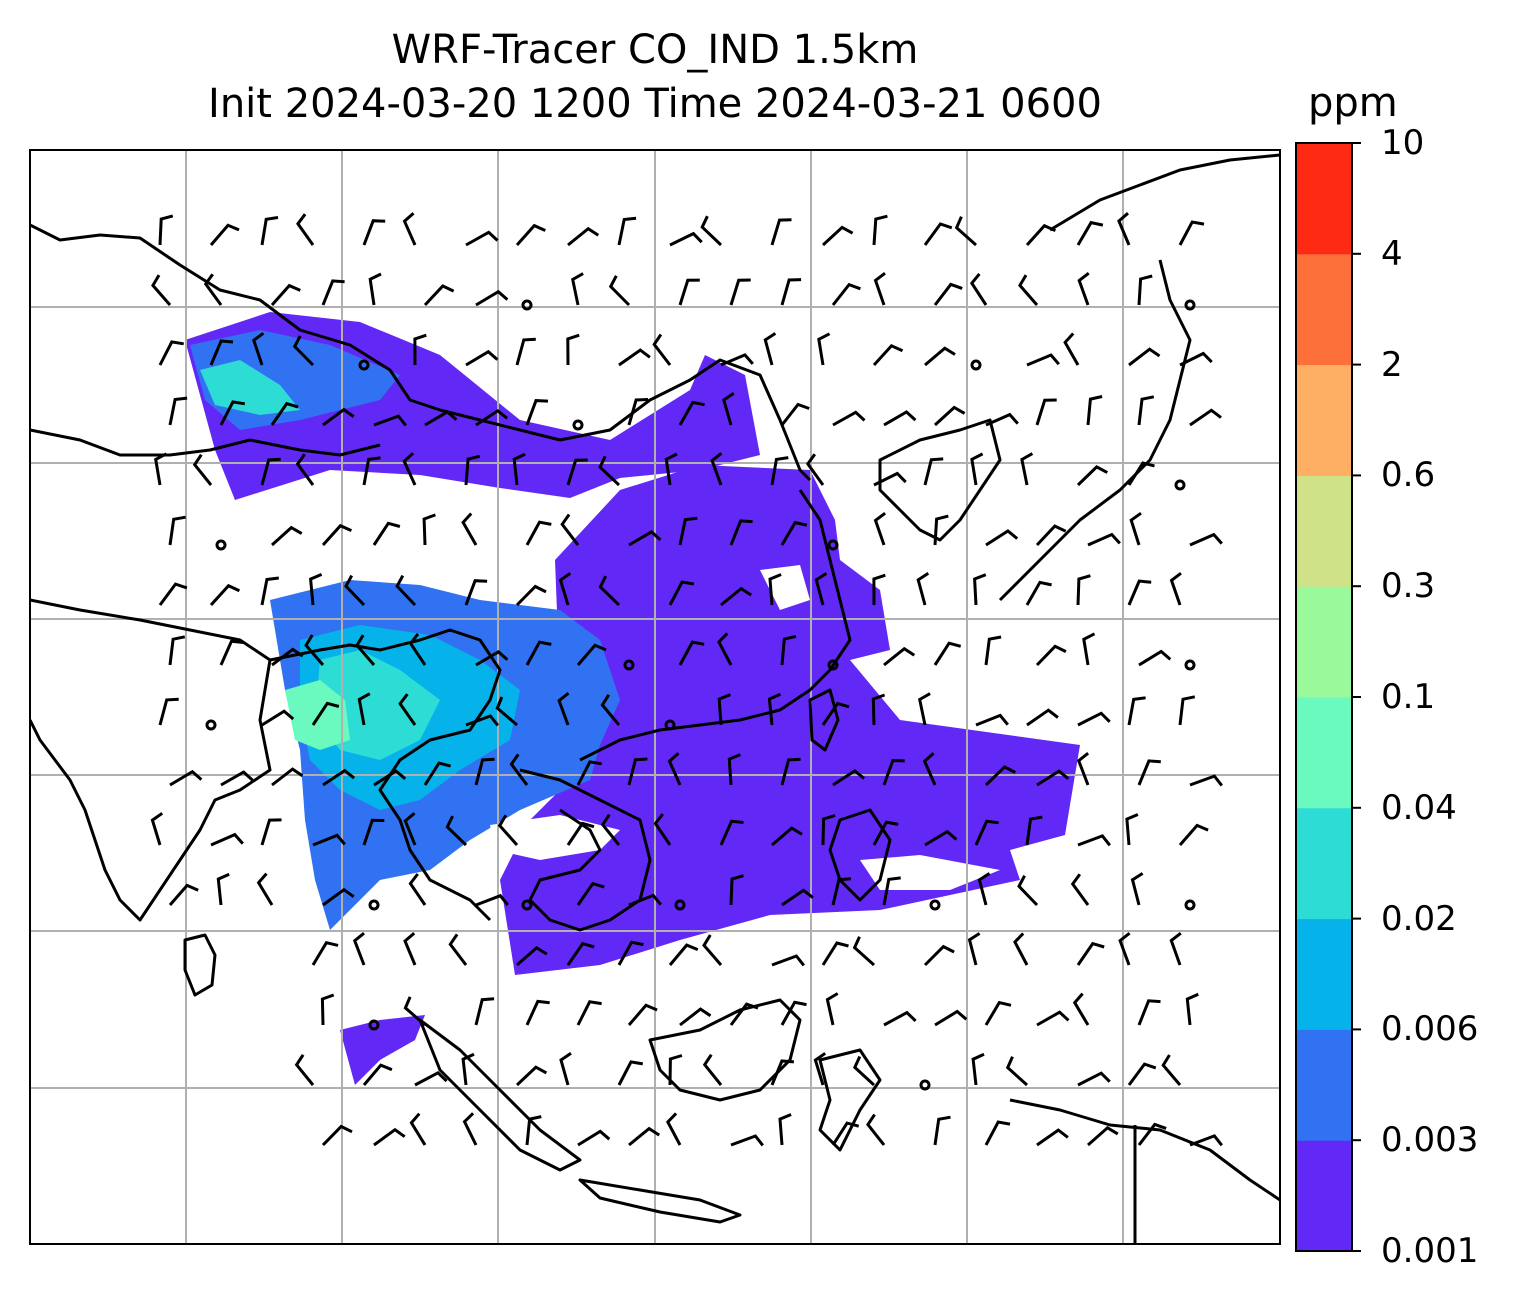  I want to click on new-guinea, so click(1144, 1150).